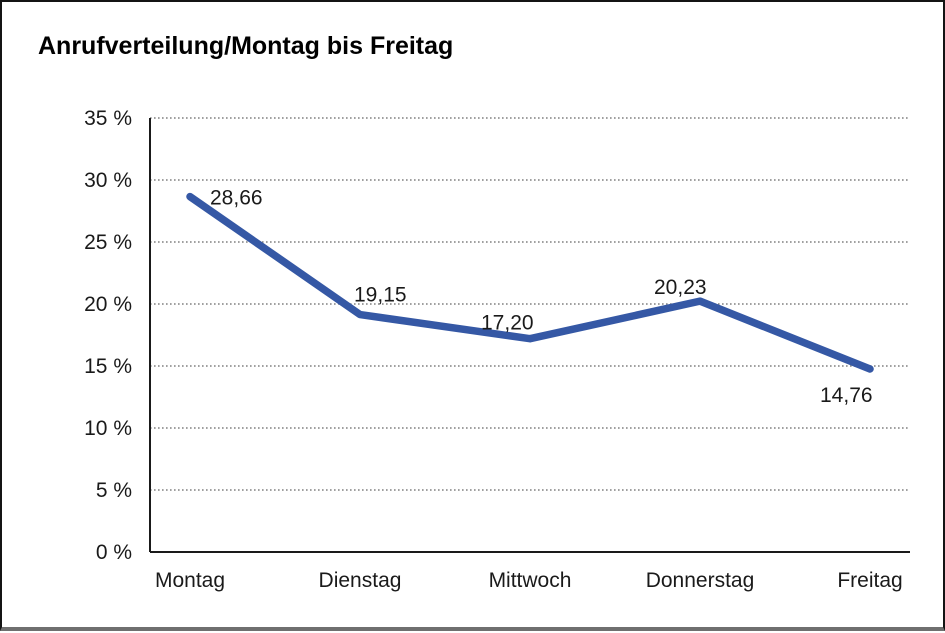 The width and height of the screenshot is (945, 633). I want to click on data-value-label: 19,15, so click(380, 295).